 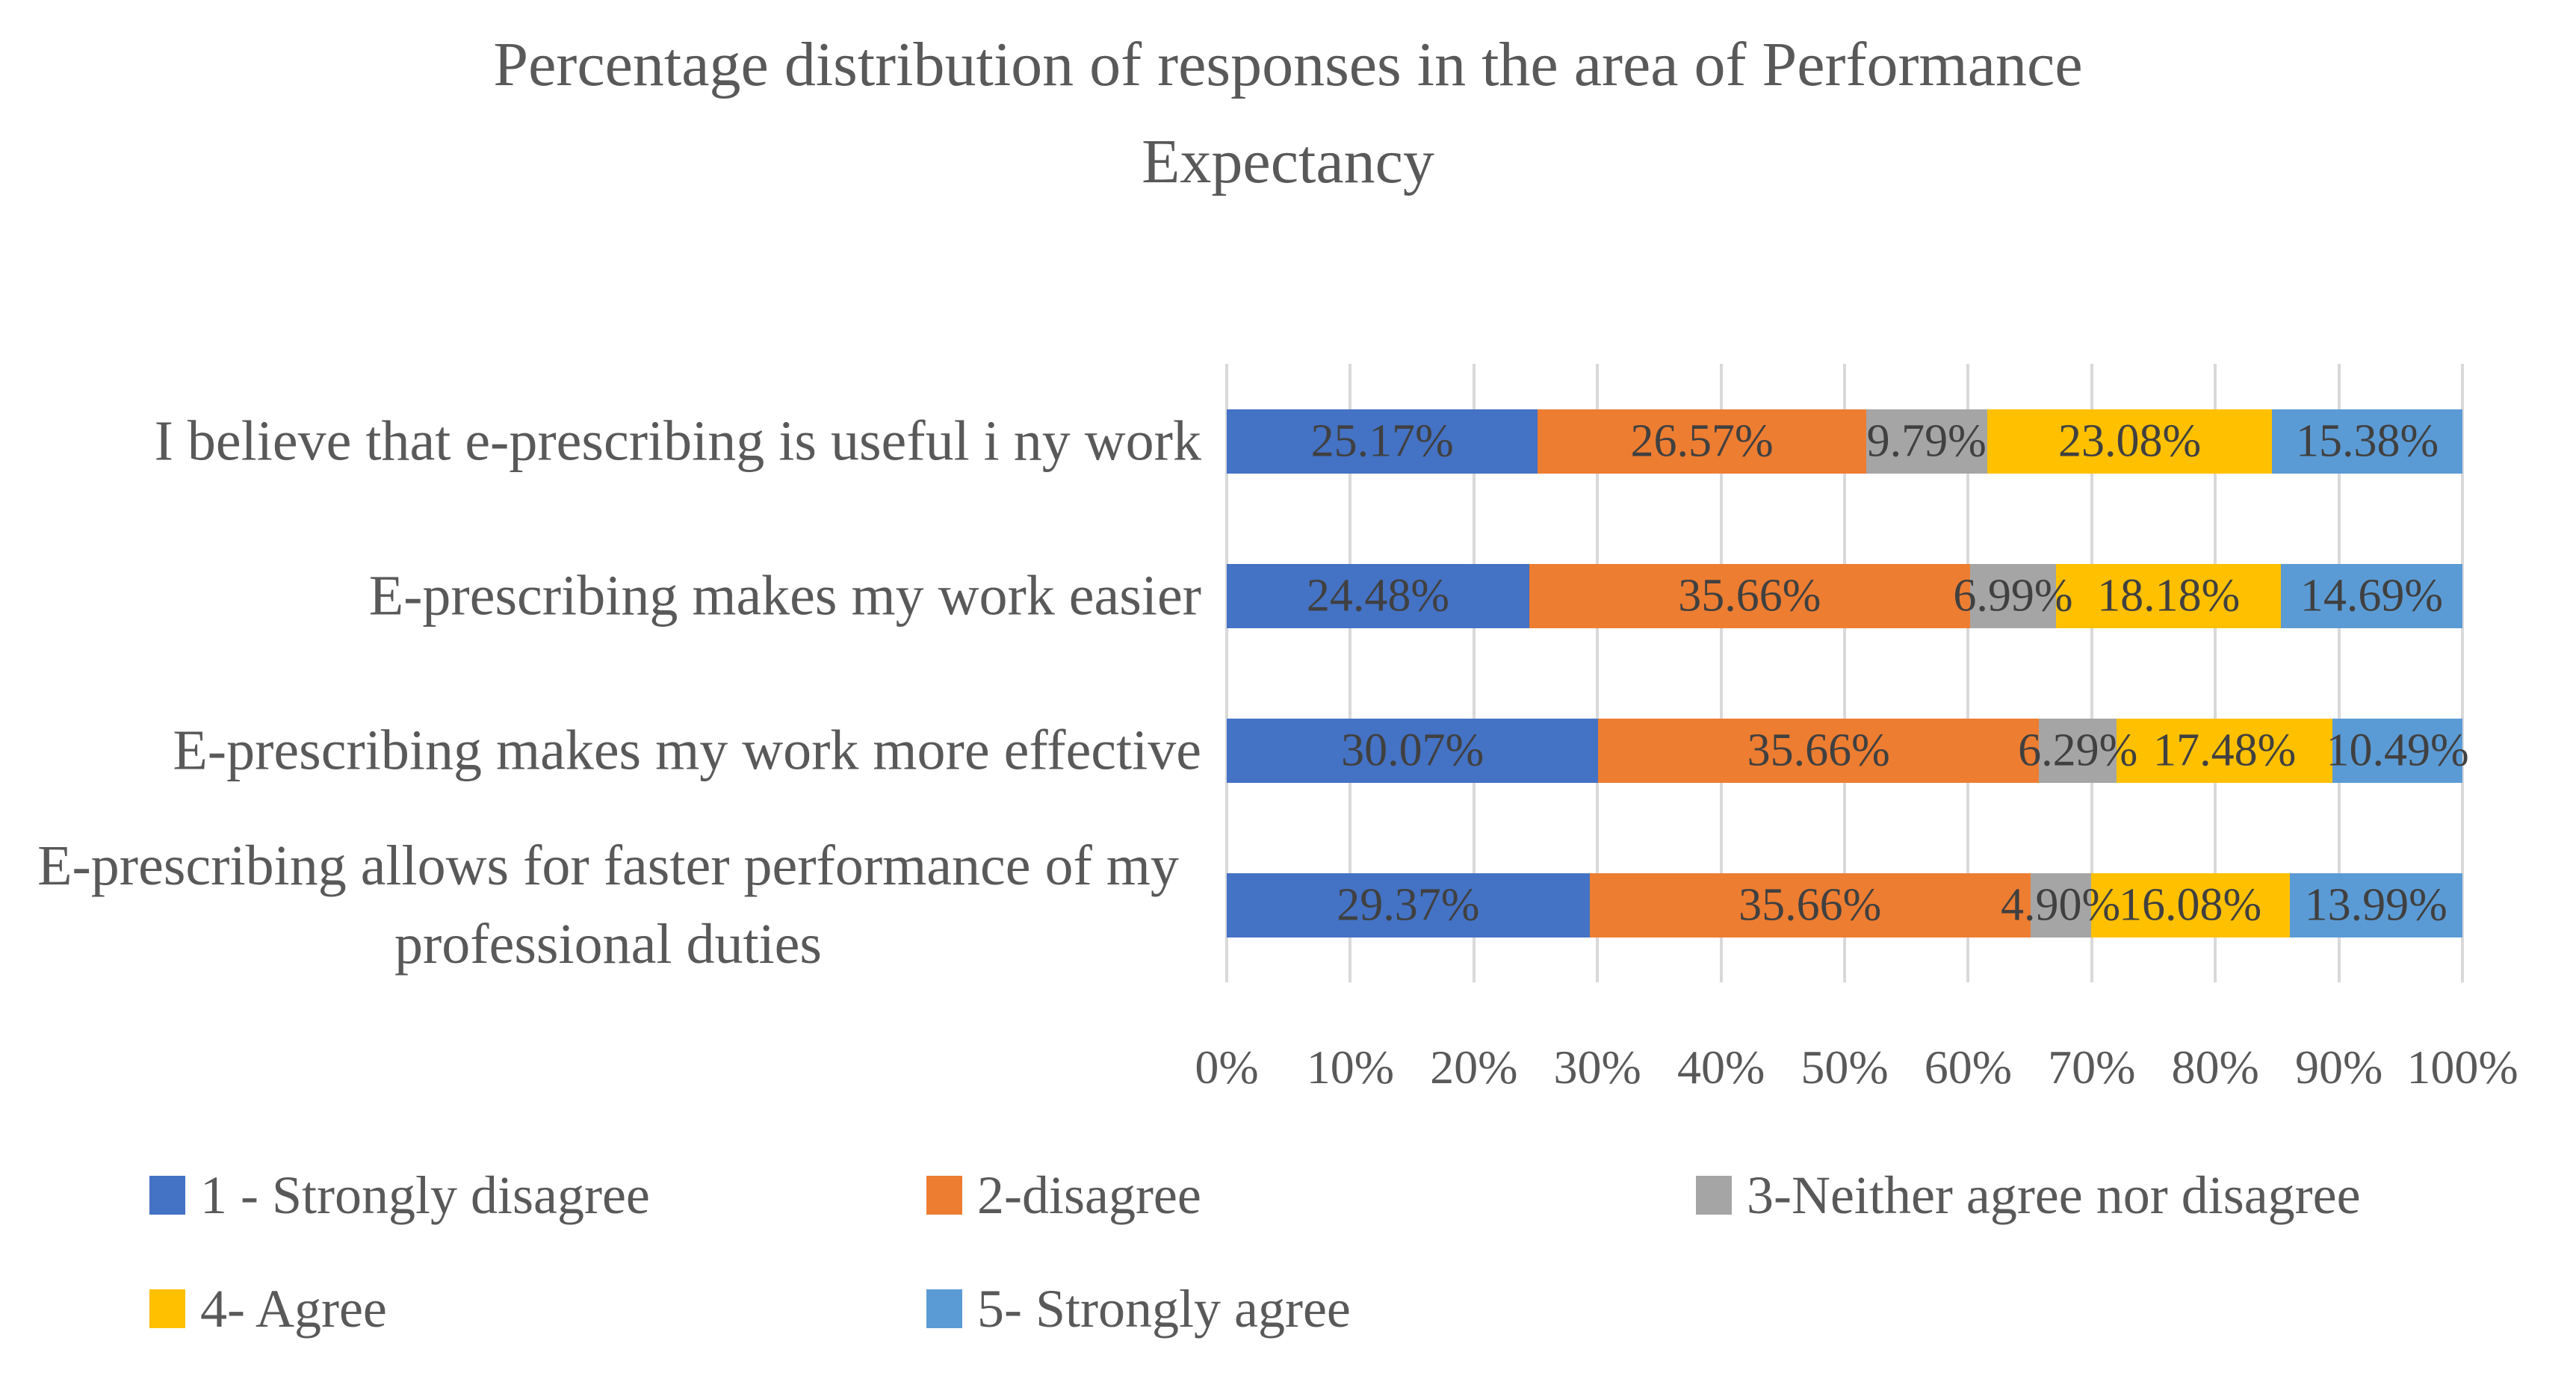 I want to click on bar-row: 30.07% 35.66% 6.29% 17.48% 10.49%, so click(x=1848, y=751).